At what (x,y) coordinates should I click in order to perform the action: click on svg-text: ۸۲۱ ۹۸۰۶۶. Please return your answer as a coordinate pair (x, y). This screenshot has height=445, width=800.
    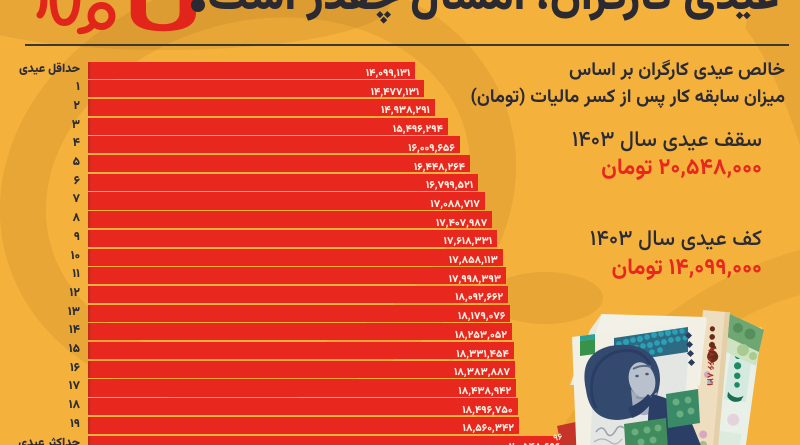
    Looking at the image, I should click on (709, 366).